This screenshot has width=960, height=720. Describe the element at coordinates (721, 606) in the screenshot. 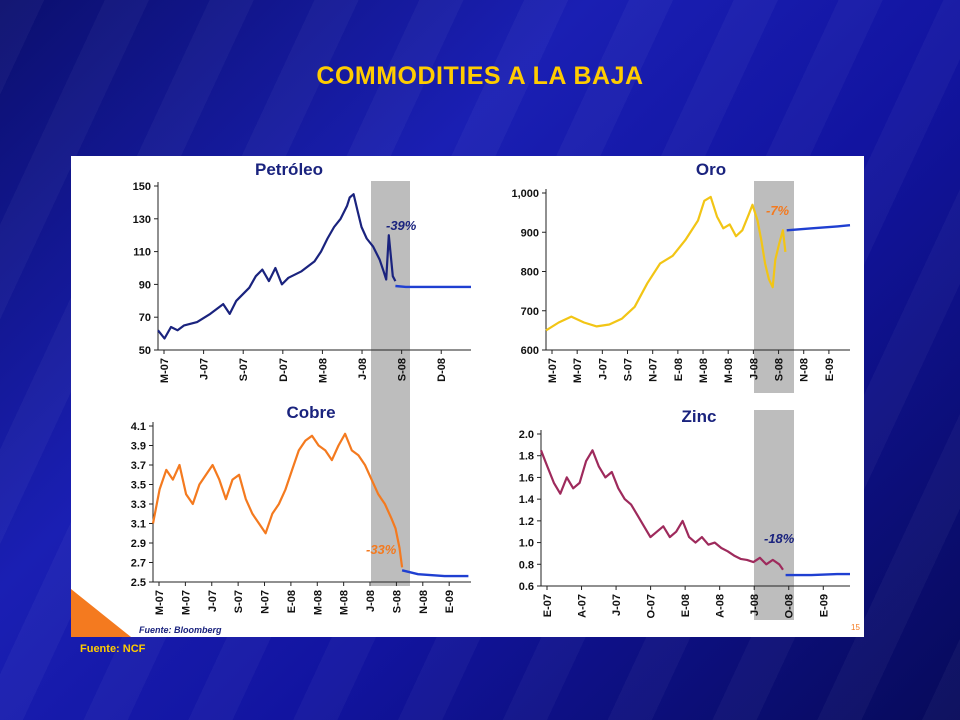

I see `x-tick-label: A-08` at that location.